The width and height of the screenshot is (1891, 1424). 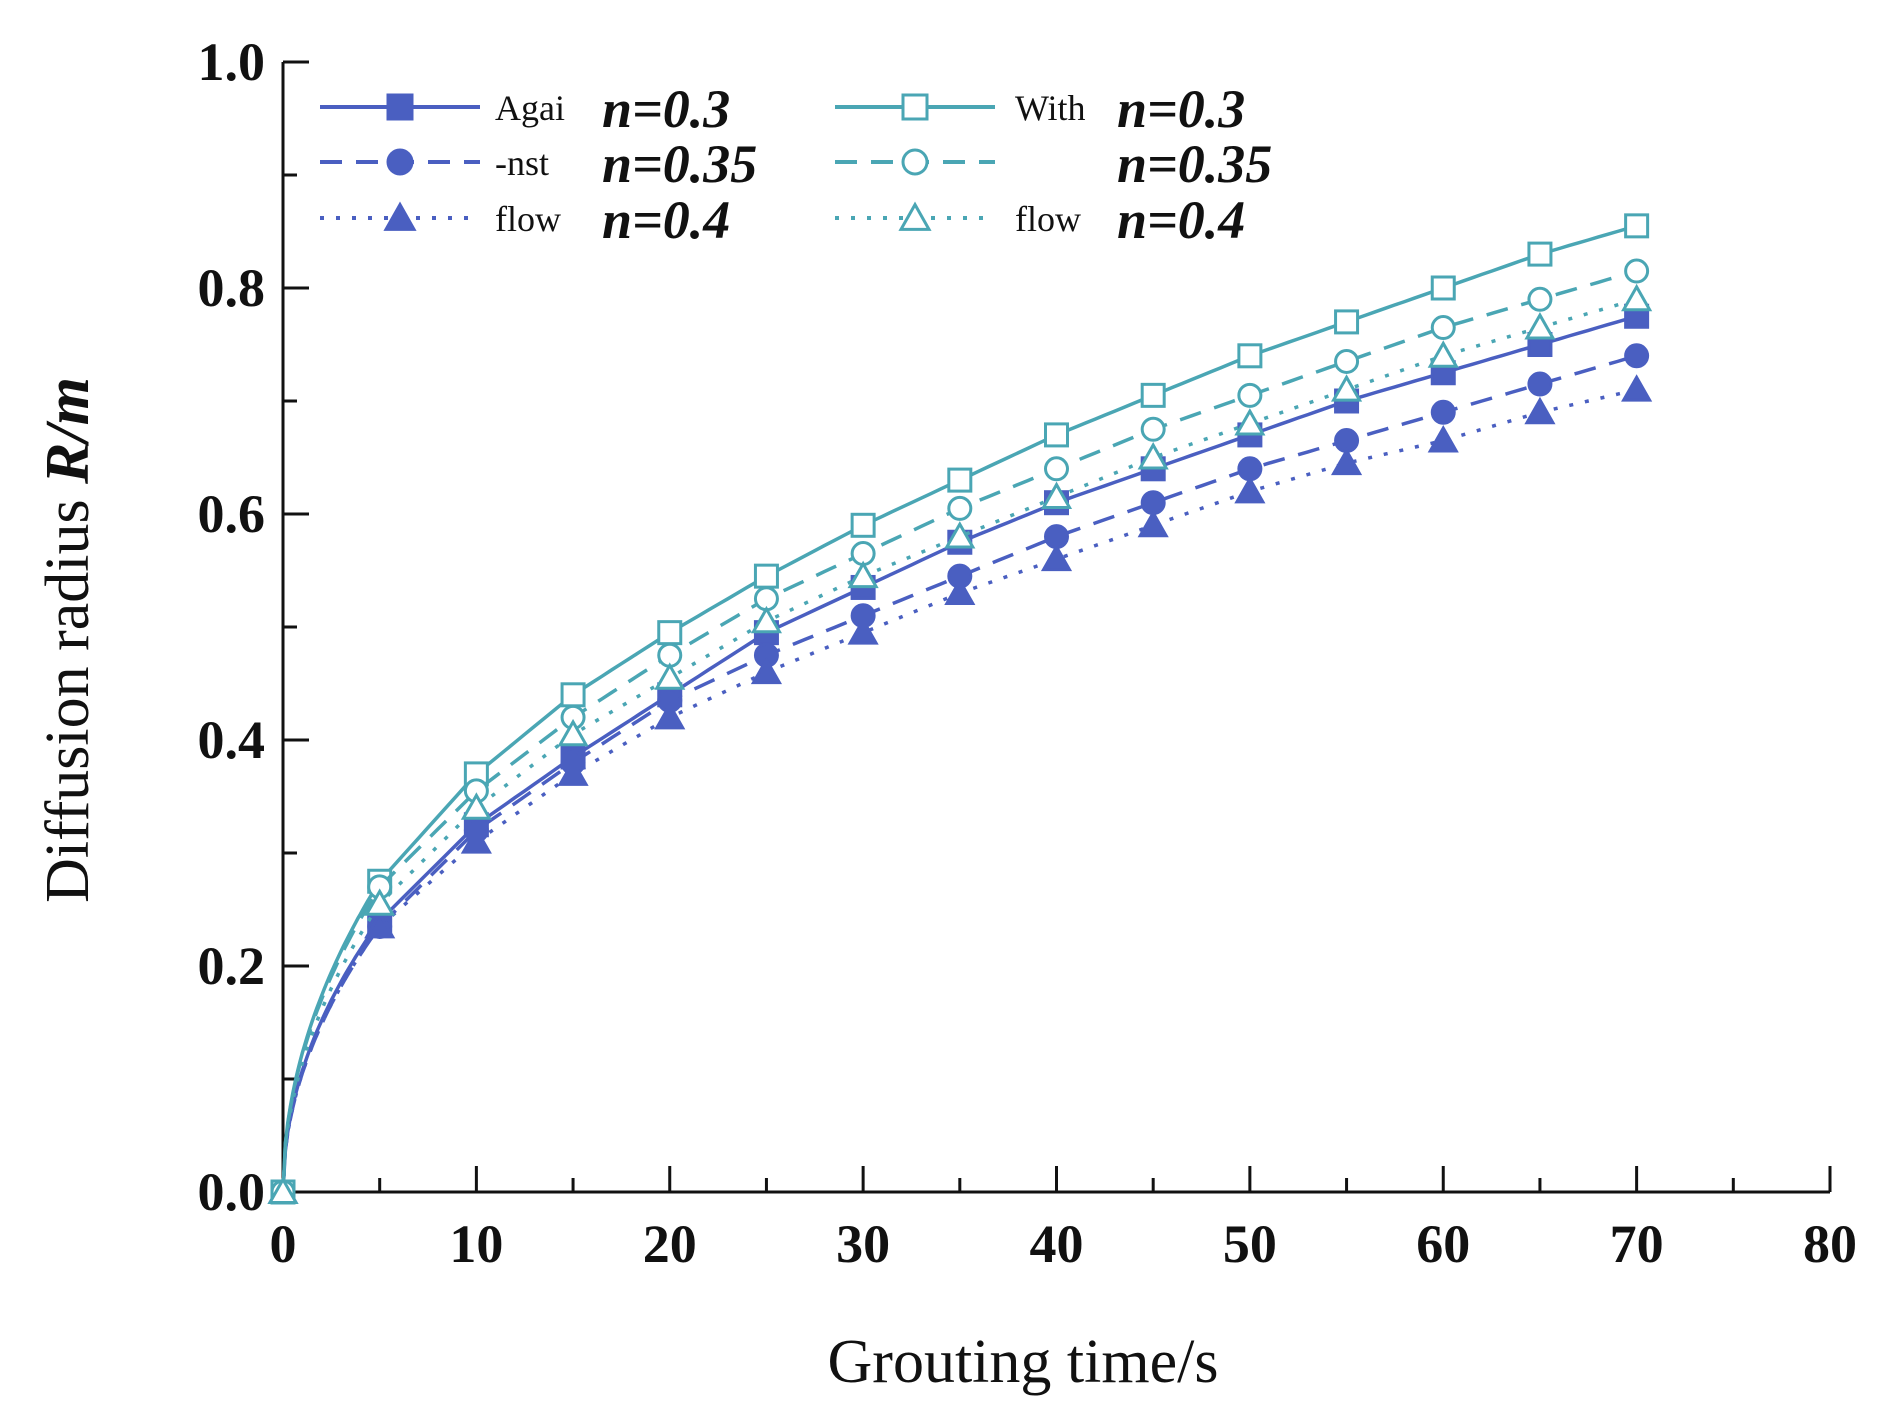 I want to click on y-tick-label: 0.8, so click(x=232, y=288).